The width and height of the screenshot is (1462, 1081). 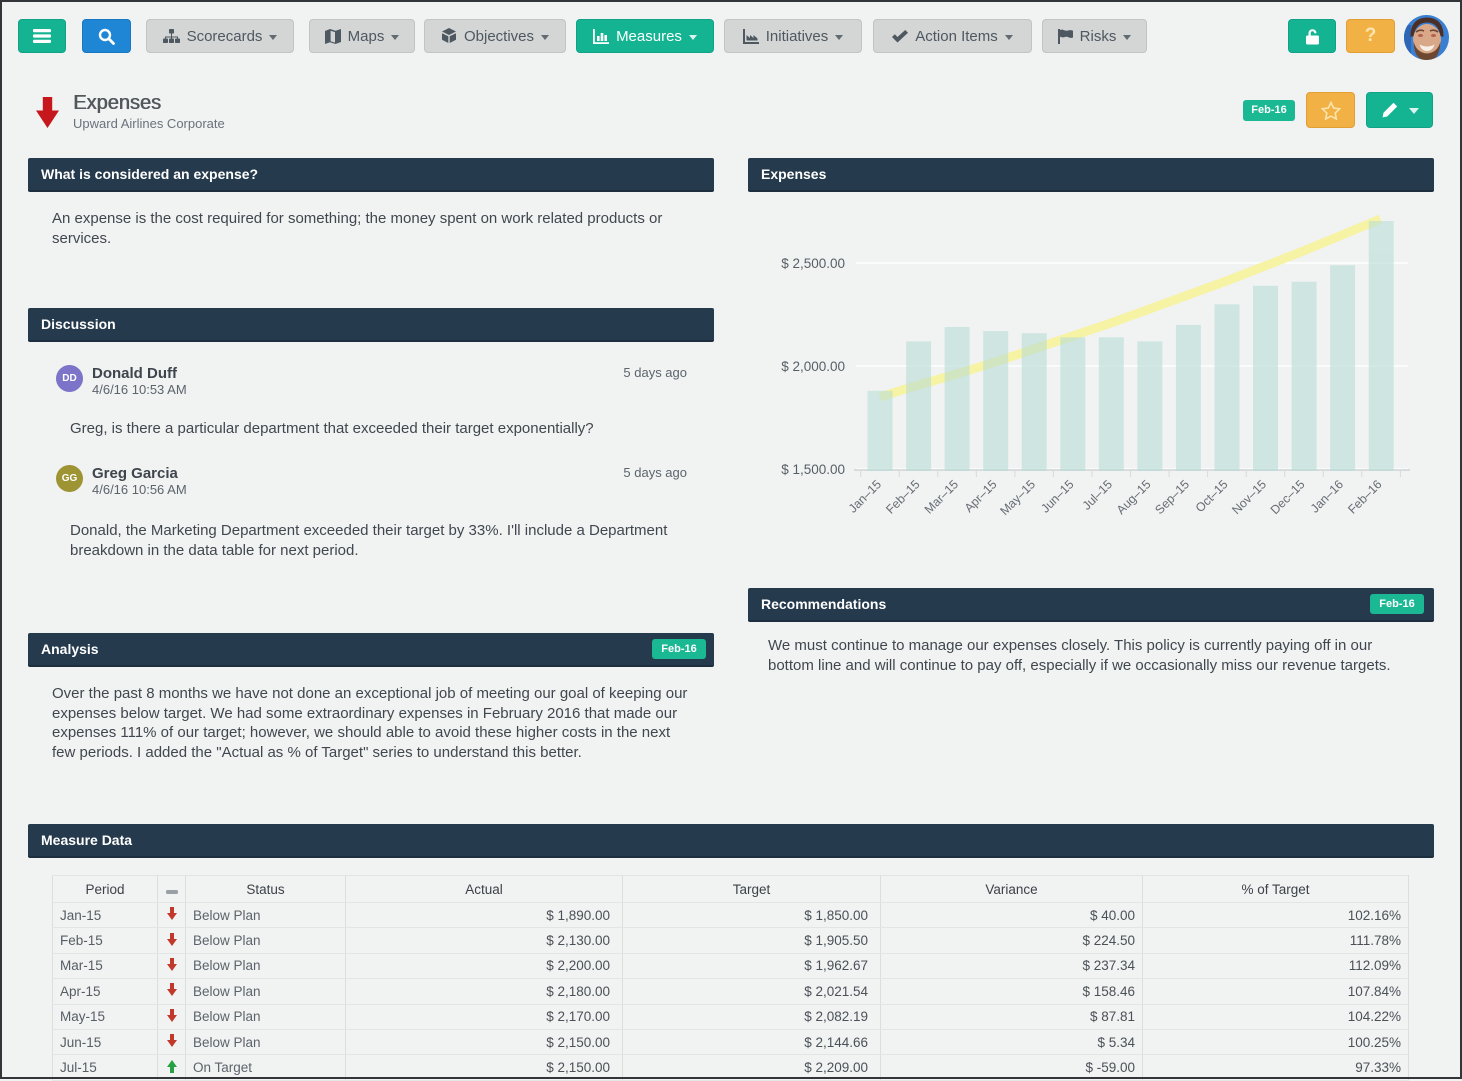 What do you see at coordinates (1249, 497) in the screenshot?
I see `svg-text: Nov–15` at bounding box center [1249, 497].